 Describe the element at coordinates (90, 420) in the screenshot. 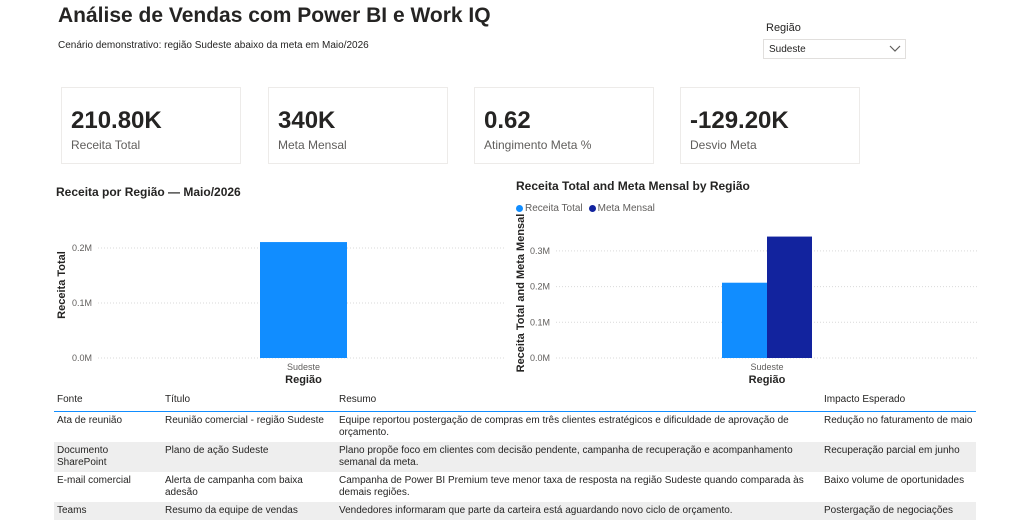

I see `cell-fonte: Ata de reunião` at that location.